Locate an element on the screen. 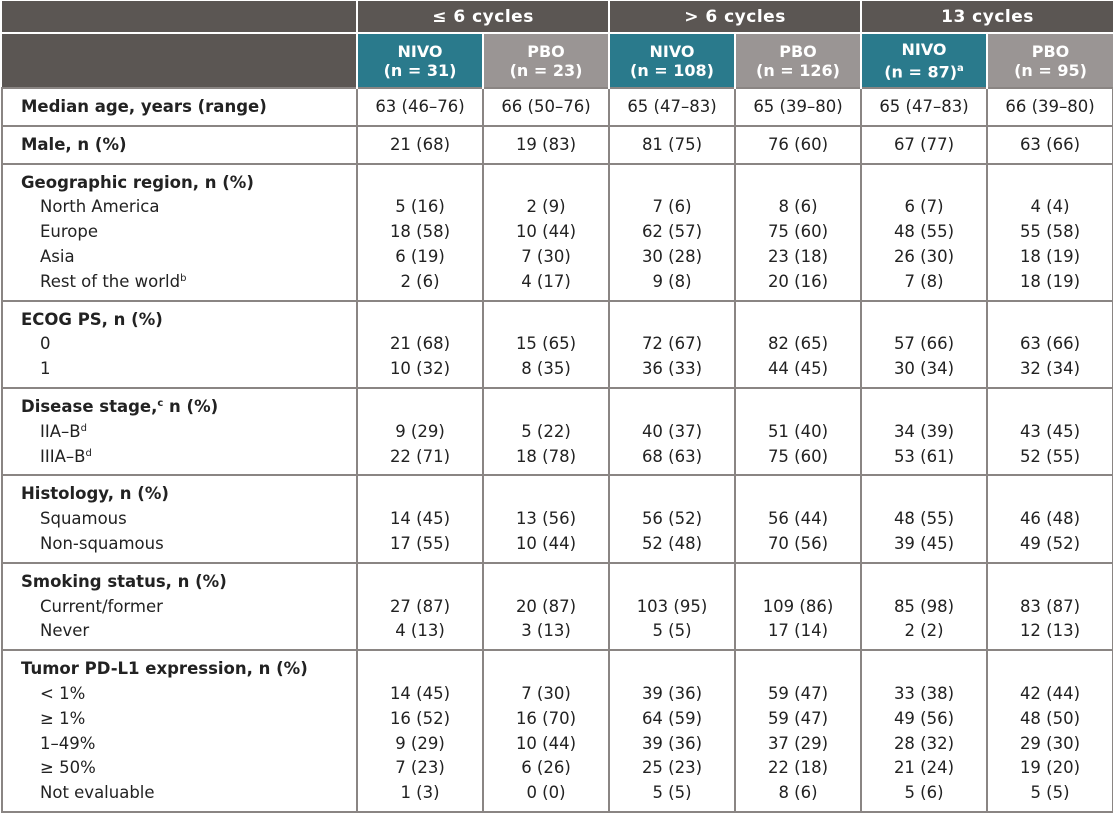  cell-value: 20 (16) is located at coordinates (798, 281).